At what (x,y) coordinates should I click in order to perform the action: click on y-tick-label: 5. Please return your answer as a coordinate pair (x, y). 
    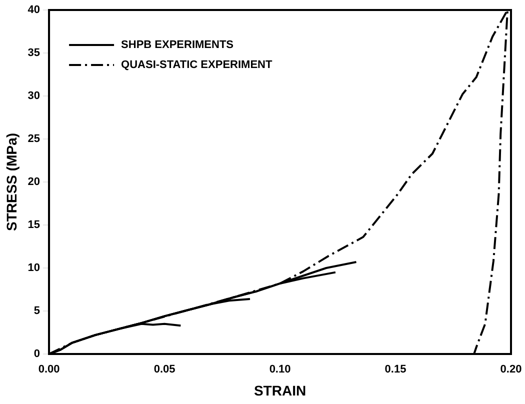
    Looking at the image, I should click on (37, 311).